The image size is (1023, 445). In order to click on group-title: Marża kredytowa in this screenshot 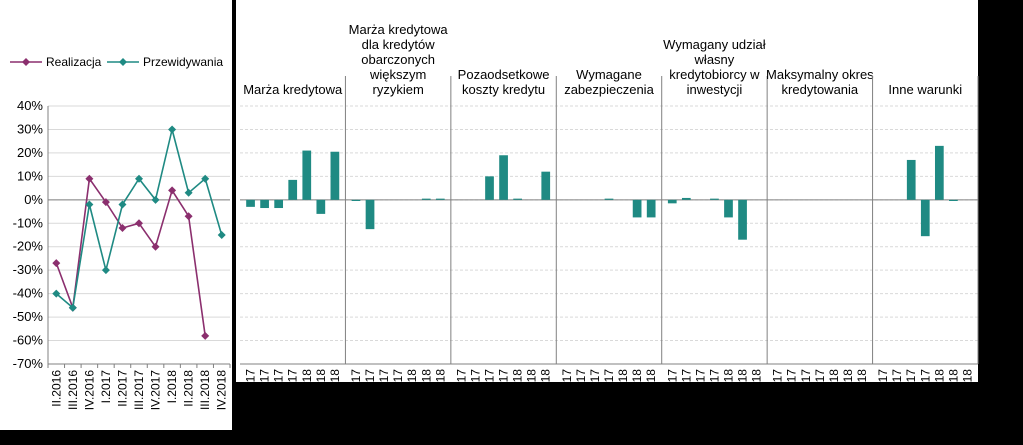, I will do `click(293, 89)`.